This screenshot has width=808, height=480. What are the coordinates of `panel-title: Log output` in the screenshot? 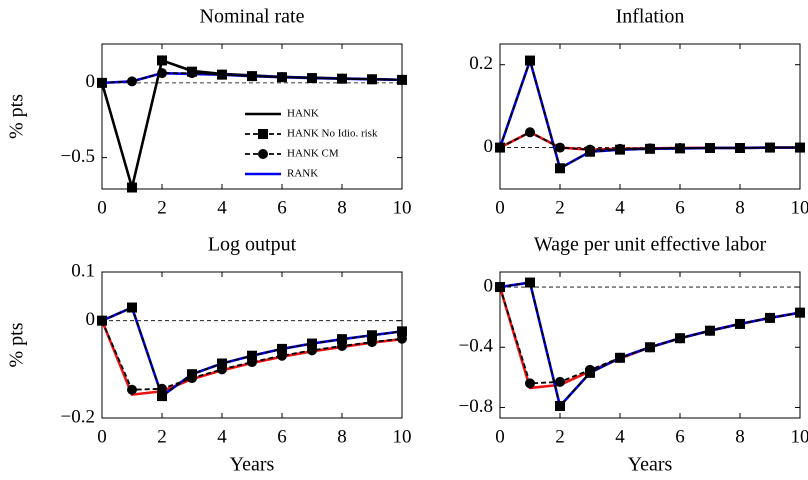 It's located at (252, 245).